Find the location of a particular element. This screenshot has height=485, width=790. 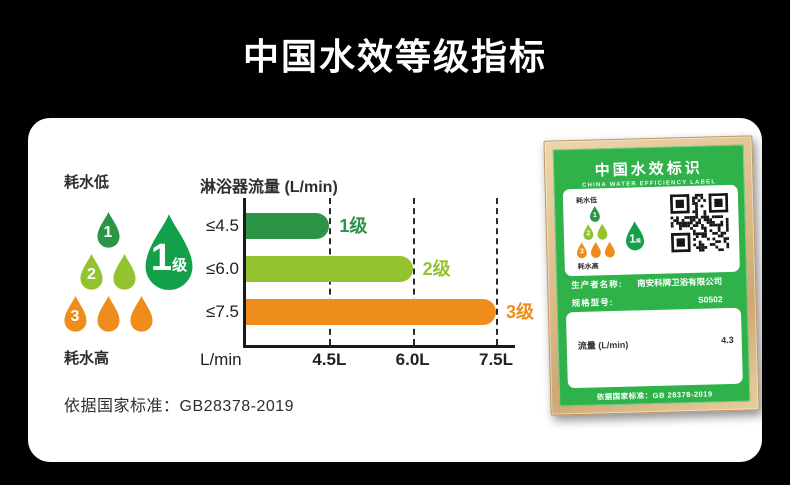

big-drop-suffix: 级 is located at coordinates (180, 266).